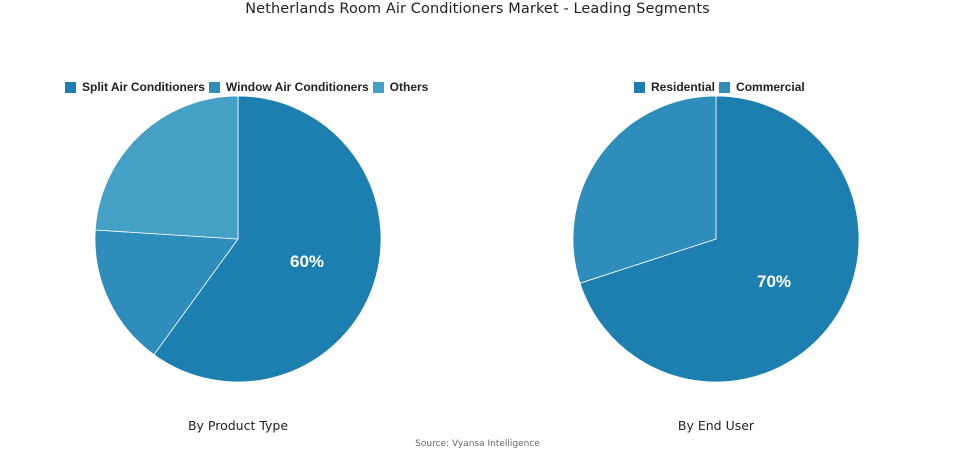 This screenshot has width=955, height=454. I want to click on source-note: Source: Vyansa Intelligence, so click(477, 444).